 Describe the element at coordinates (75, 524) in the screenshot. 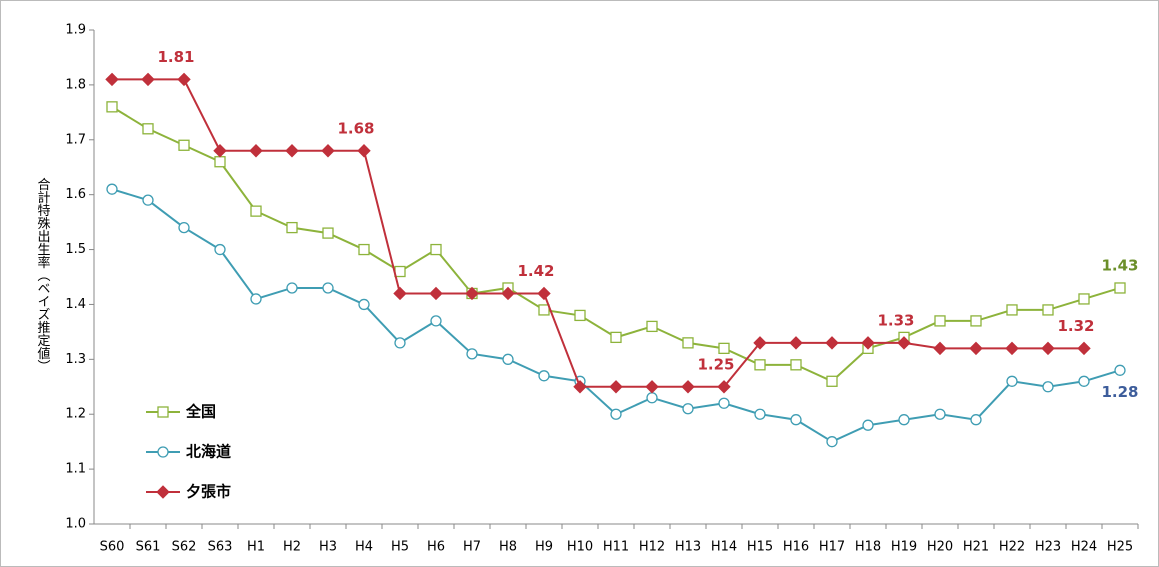

I see `y-tick-label: 1.0` at that location.